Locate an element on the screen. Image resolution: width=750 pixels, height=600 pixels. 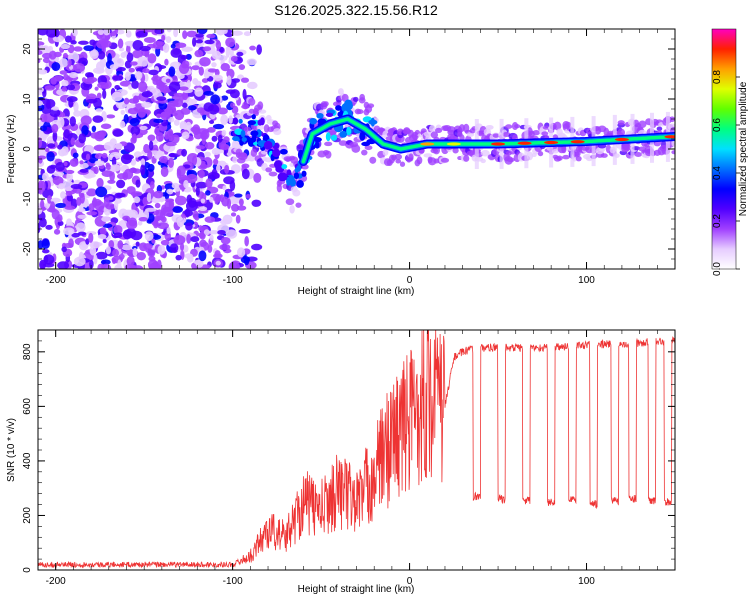
snr-y-tick-label: 600 is located at coordinates (27, 406).